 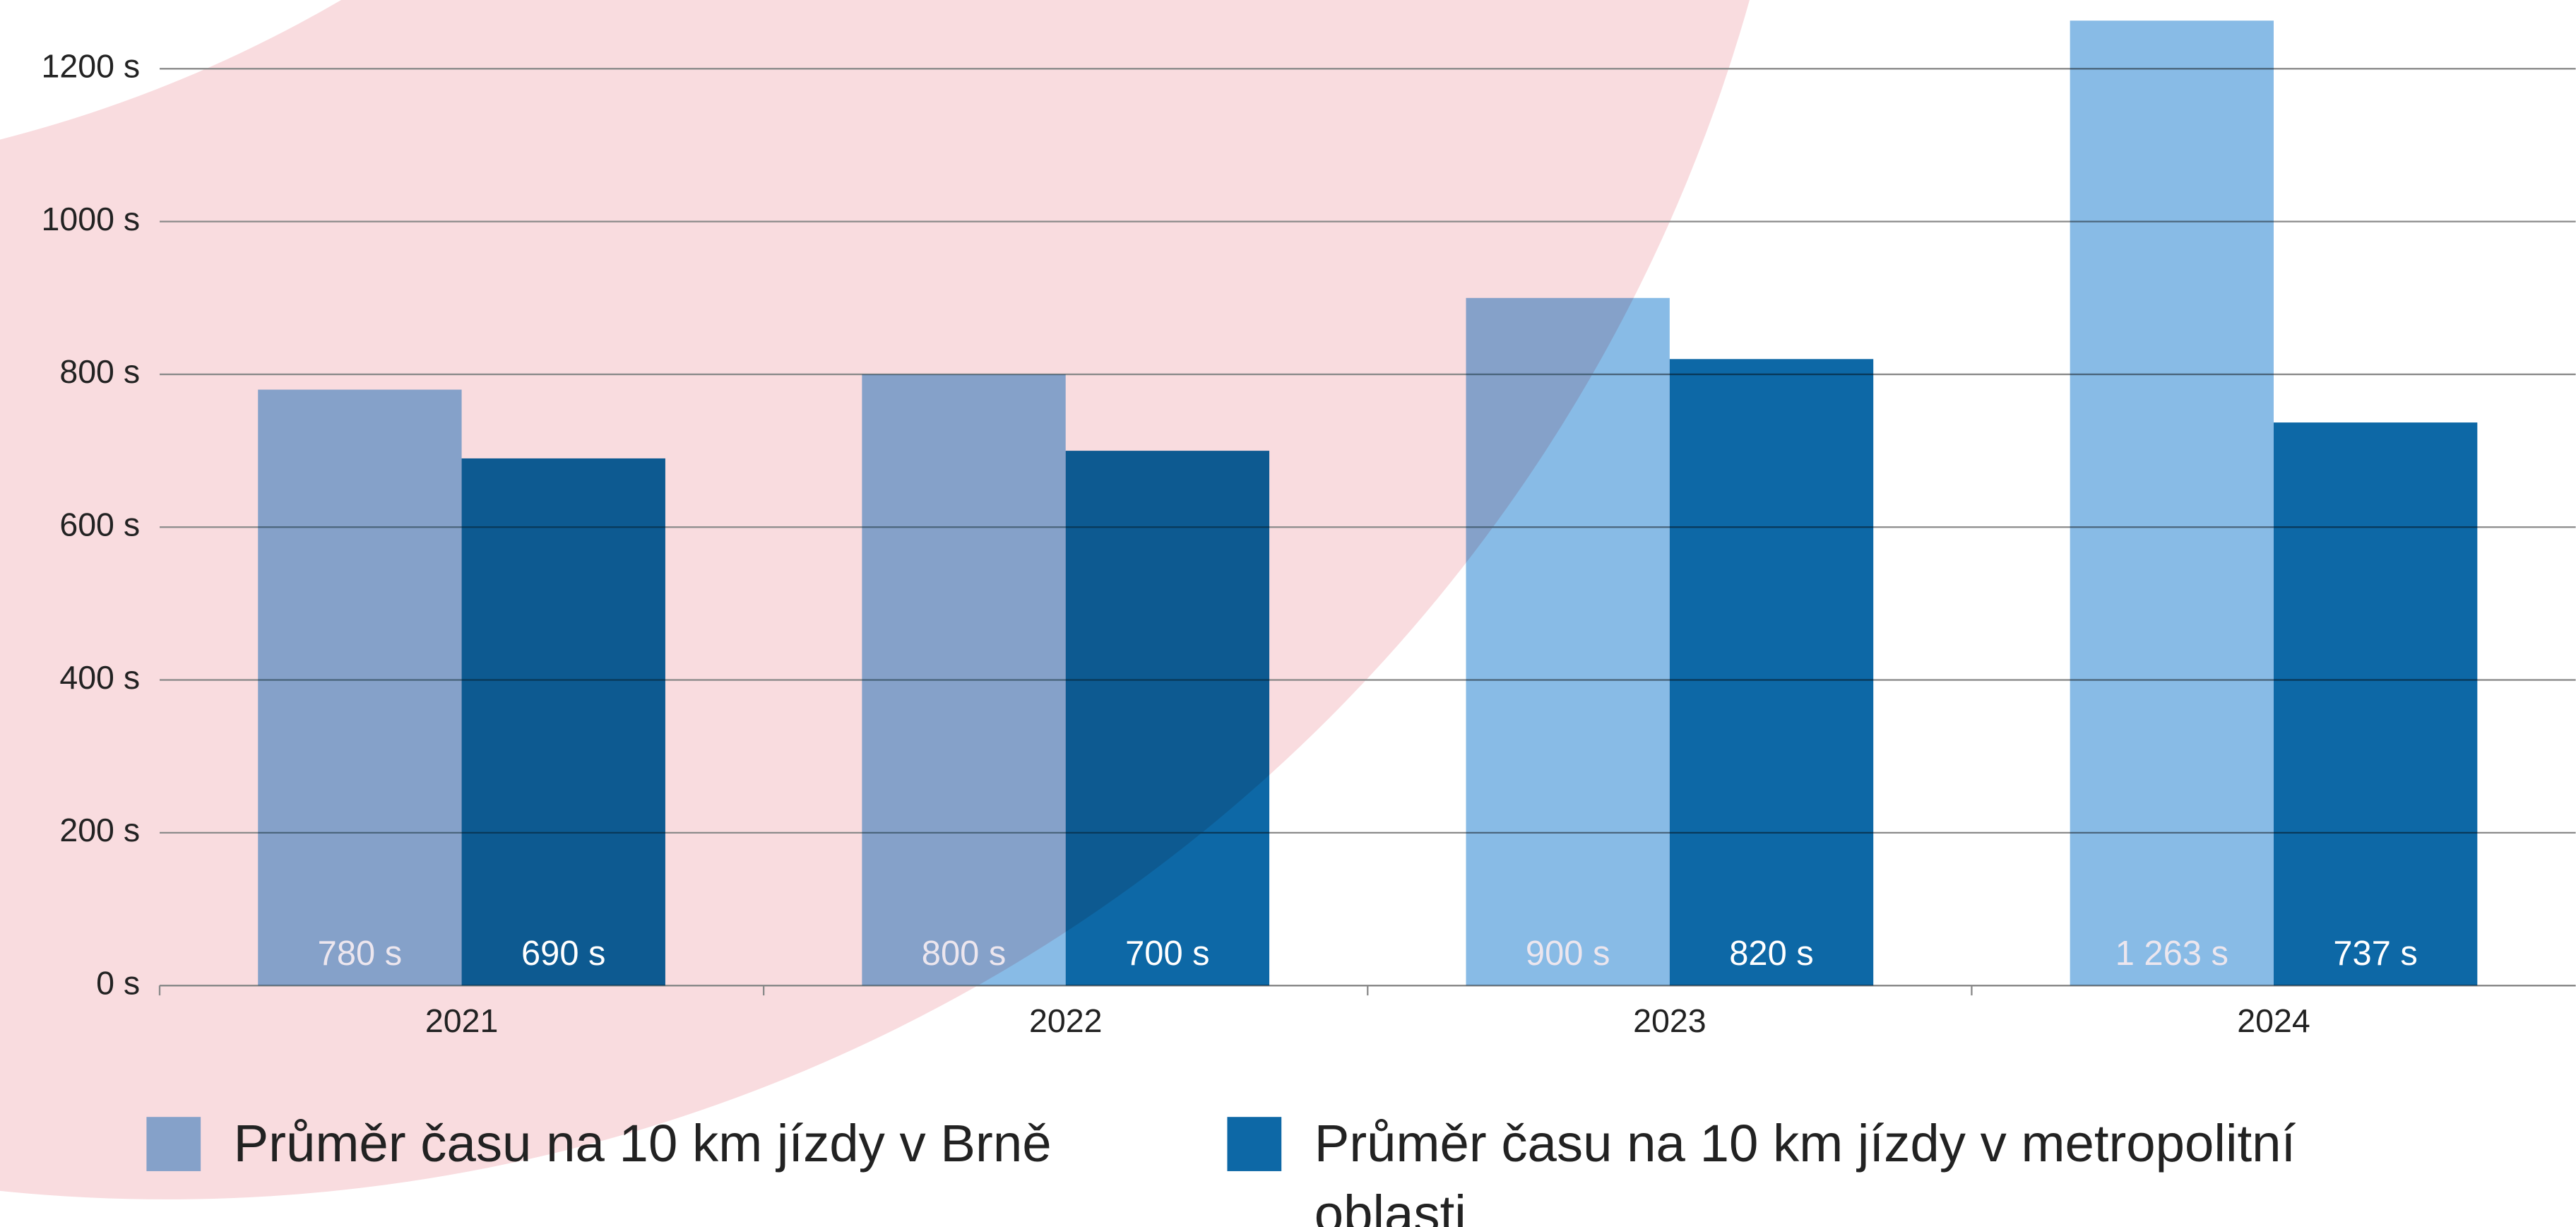 What do you see at coordinates (90, 219) in the screenshot?
I see `y-tick-label: 1000 s` at bounding box center [90, 219].